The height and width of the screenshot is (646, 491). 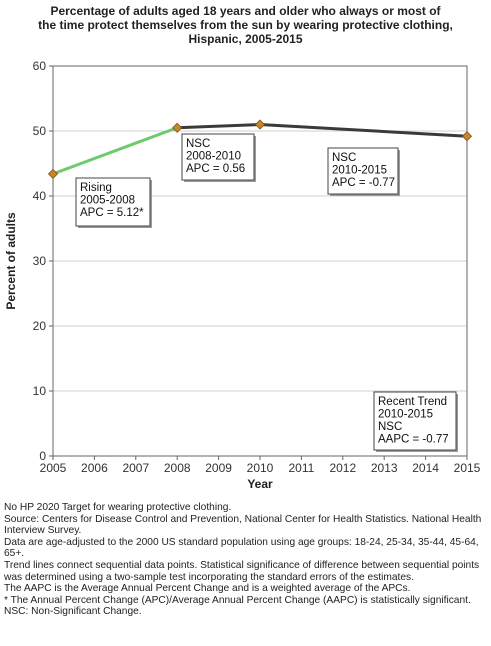 I want to click on annotation-line: 2005-2008, so click(x=107, y=201).